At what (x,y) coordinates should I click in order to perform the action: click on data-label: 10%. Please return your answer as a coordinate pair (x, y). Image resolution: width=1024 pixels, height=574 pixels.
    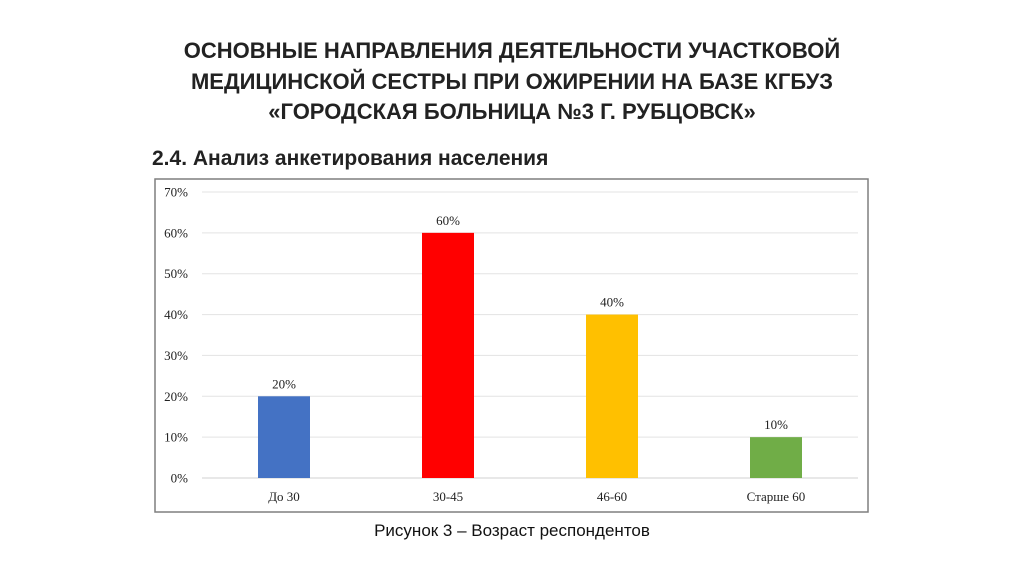
    Looking at the image, I should click on (776, 424).